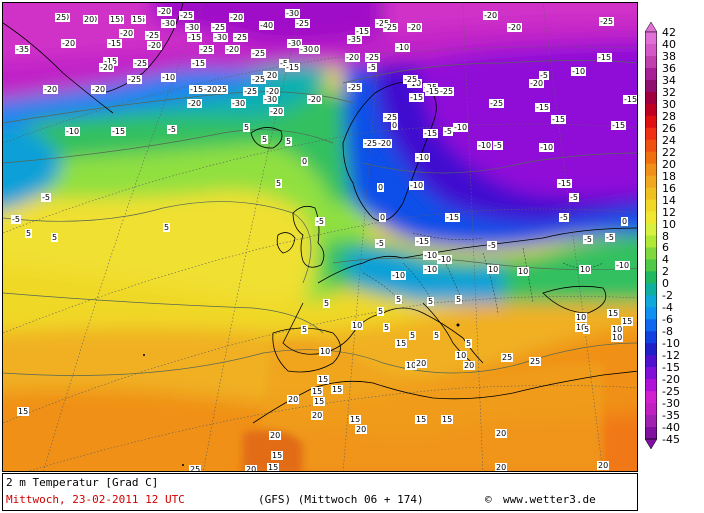 Image resolution: width=704 pixels, height=513 pixels. Describe the element at coordinates (669, 116) in the screenshot. I see `scale-tick-label: 28` at that location.